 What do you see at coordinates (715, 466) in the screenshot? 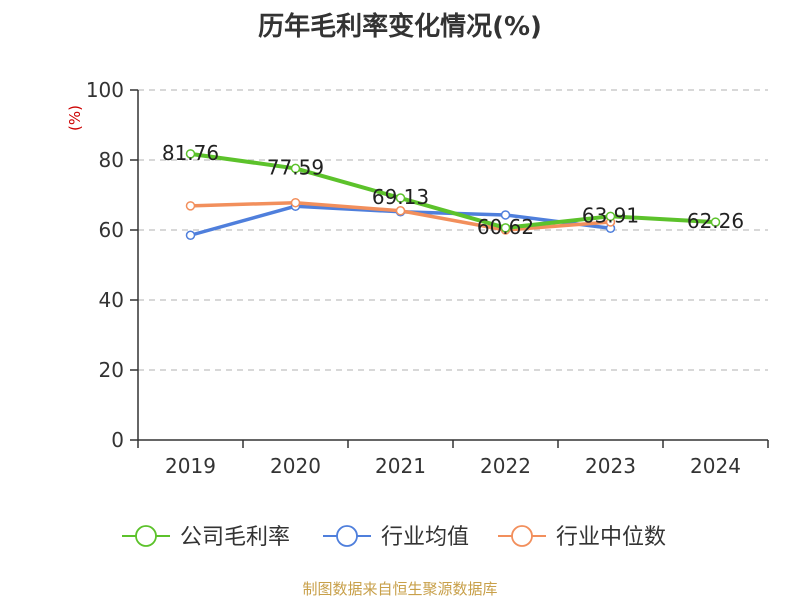
I see `x-tick-label: 2024` at bounding box center [715, 466].